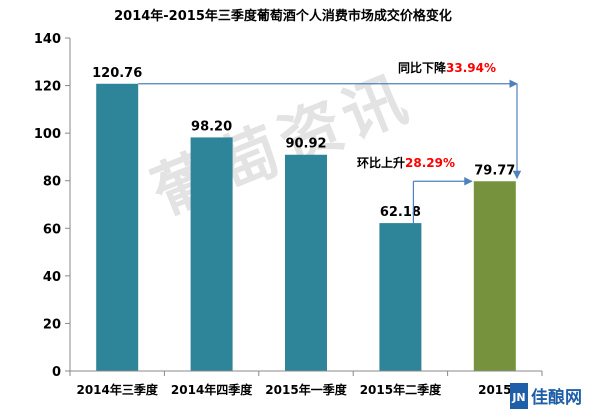 This screenshot has width=594, height=417. Describe the element at coordinates (211, 126) in the screenshot. I see `data-label: 98.20` at that location.